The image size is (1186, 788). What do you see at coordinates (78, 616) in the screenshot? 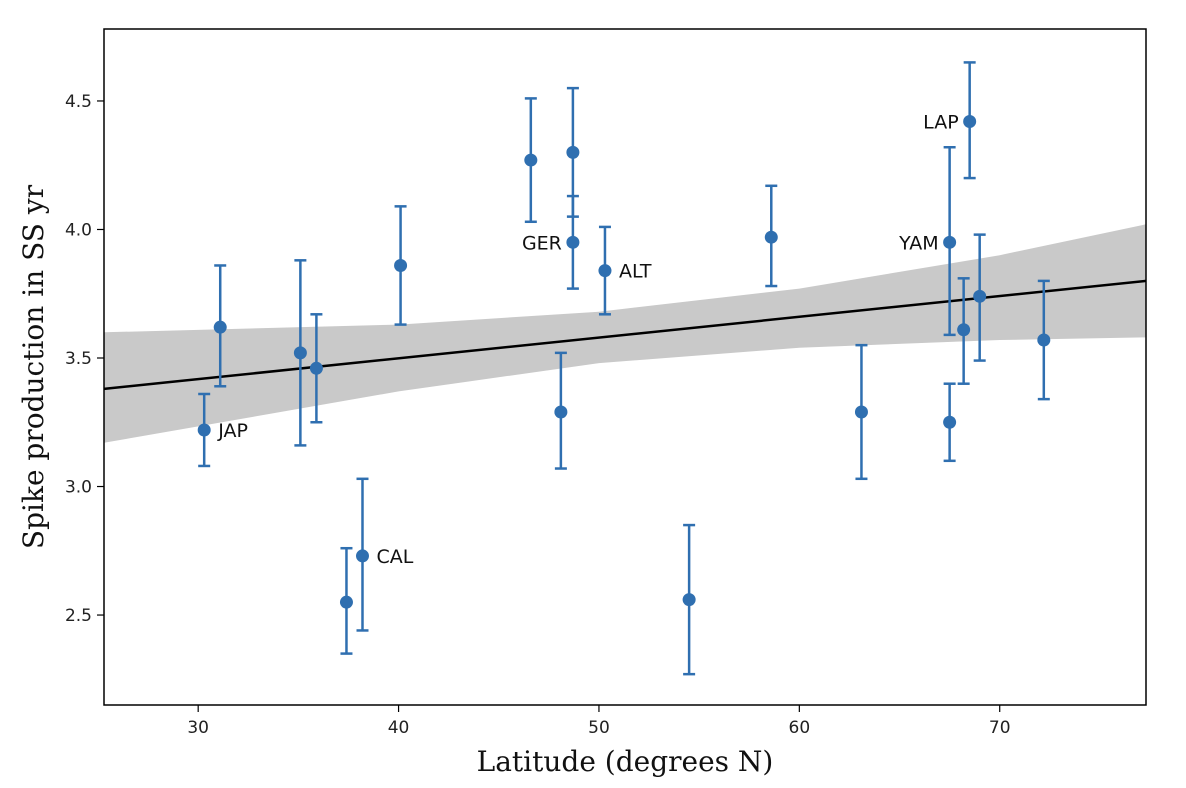
I see `y-tick-label: 2.5` at bounding box center [78, 616].